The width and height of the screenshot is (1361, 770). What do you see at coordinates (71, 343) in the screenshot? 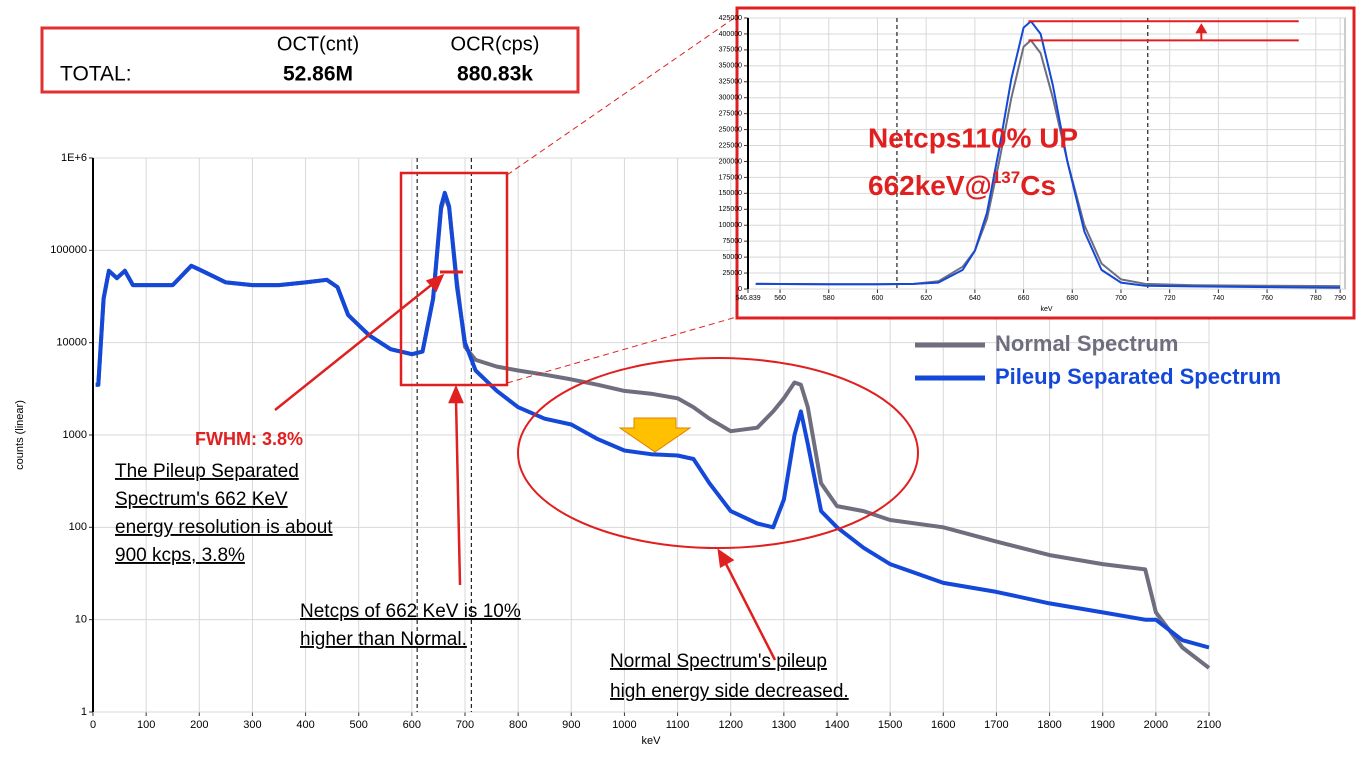
I see `y-tick-label: 10000` at bounding box center [71, 343].